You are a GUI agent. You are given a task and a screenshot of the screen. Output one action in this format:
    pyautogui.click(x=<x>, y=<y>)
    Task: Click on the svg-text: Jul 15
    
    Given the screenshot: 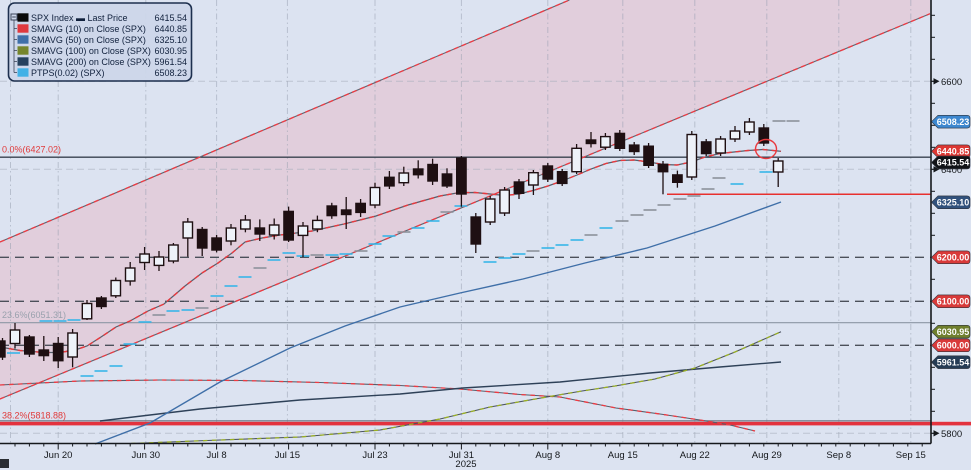 What is the action you would take?
    pyautogui.click(x=287, y=455)
    